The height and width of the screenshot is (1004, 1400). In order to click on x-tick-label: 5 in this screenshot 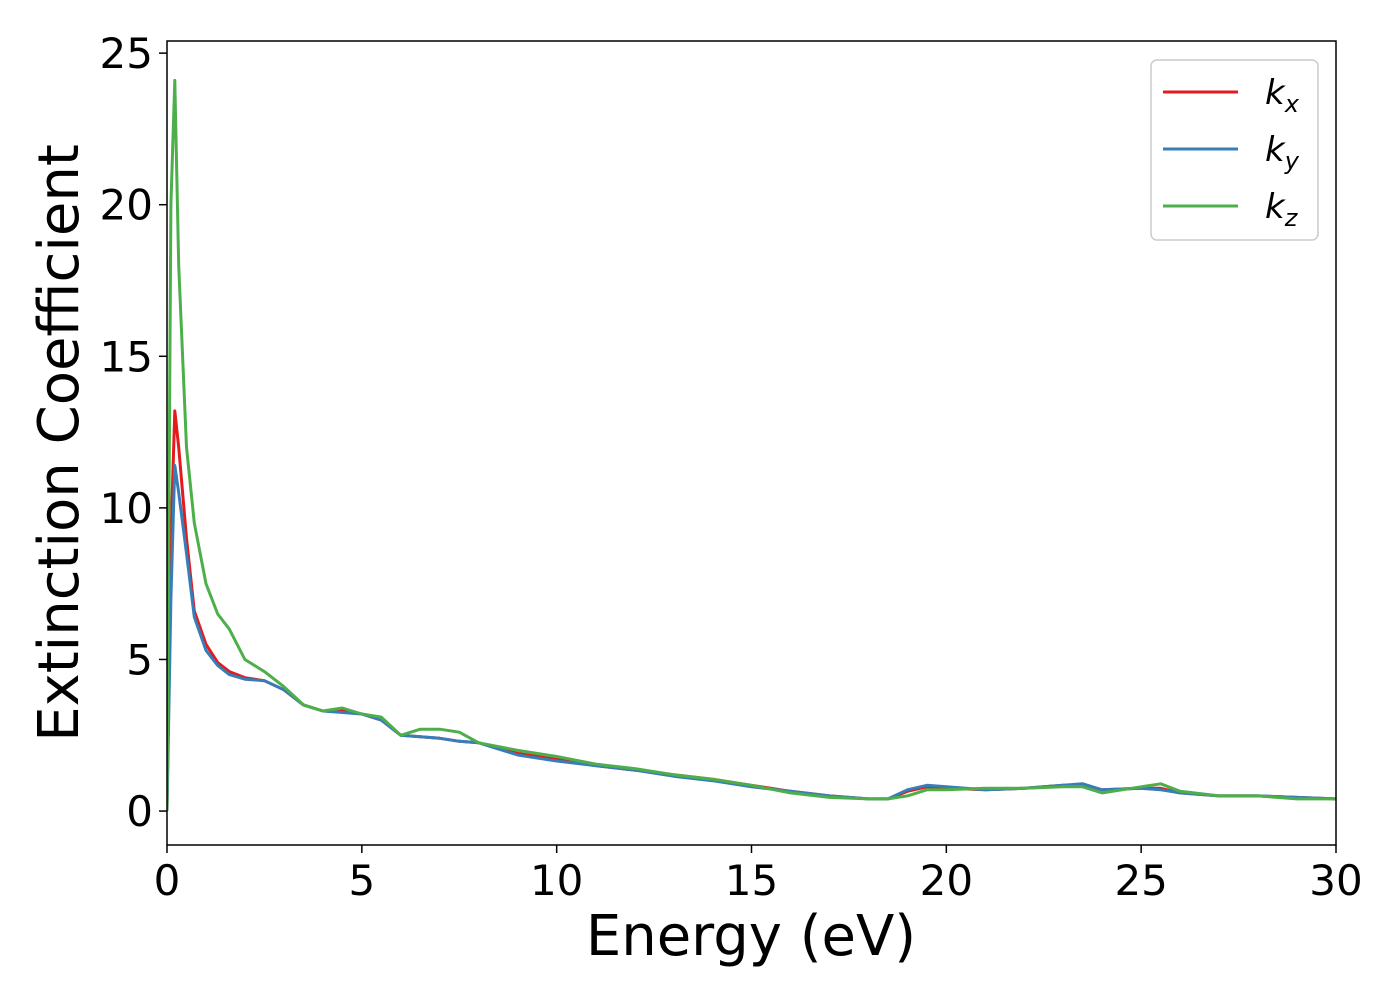, I will do `click(361, 880)`.